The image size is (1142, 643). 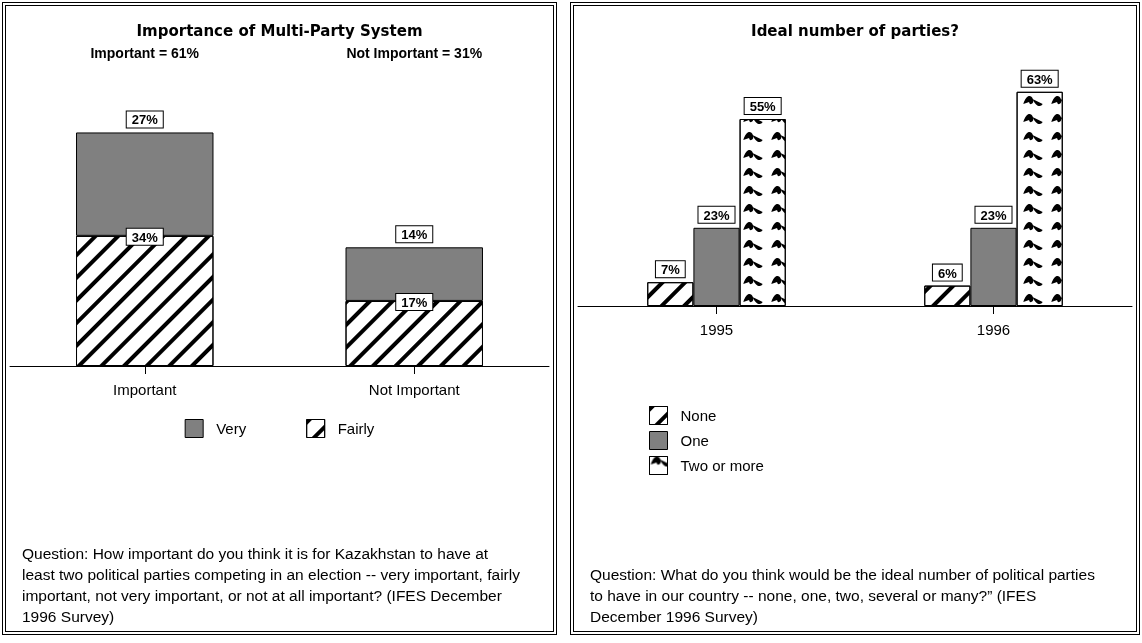 What do you see at coordinates (722, 465) in the screenshot?
I see `legend-label: Two or more` at bounding box center [722, 465].